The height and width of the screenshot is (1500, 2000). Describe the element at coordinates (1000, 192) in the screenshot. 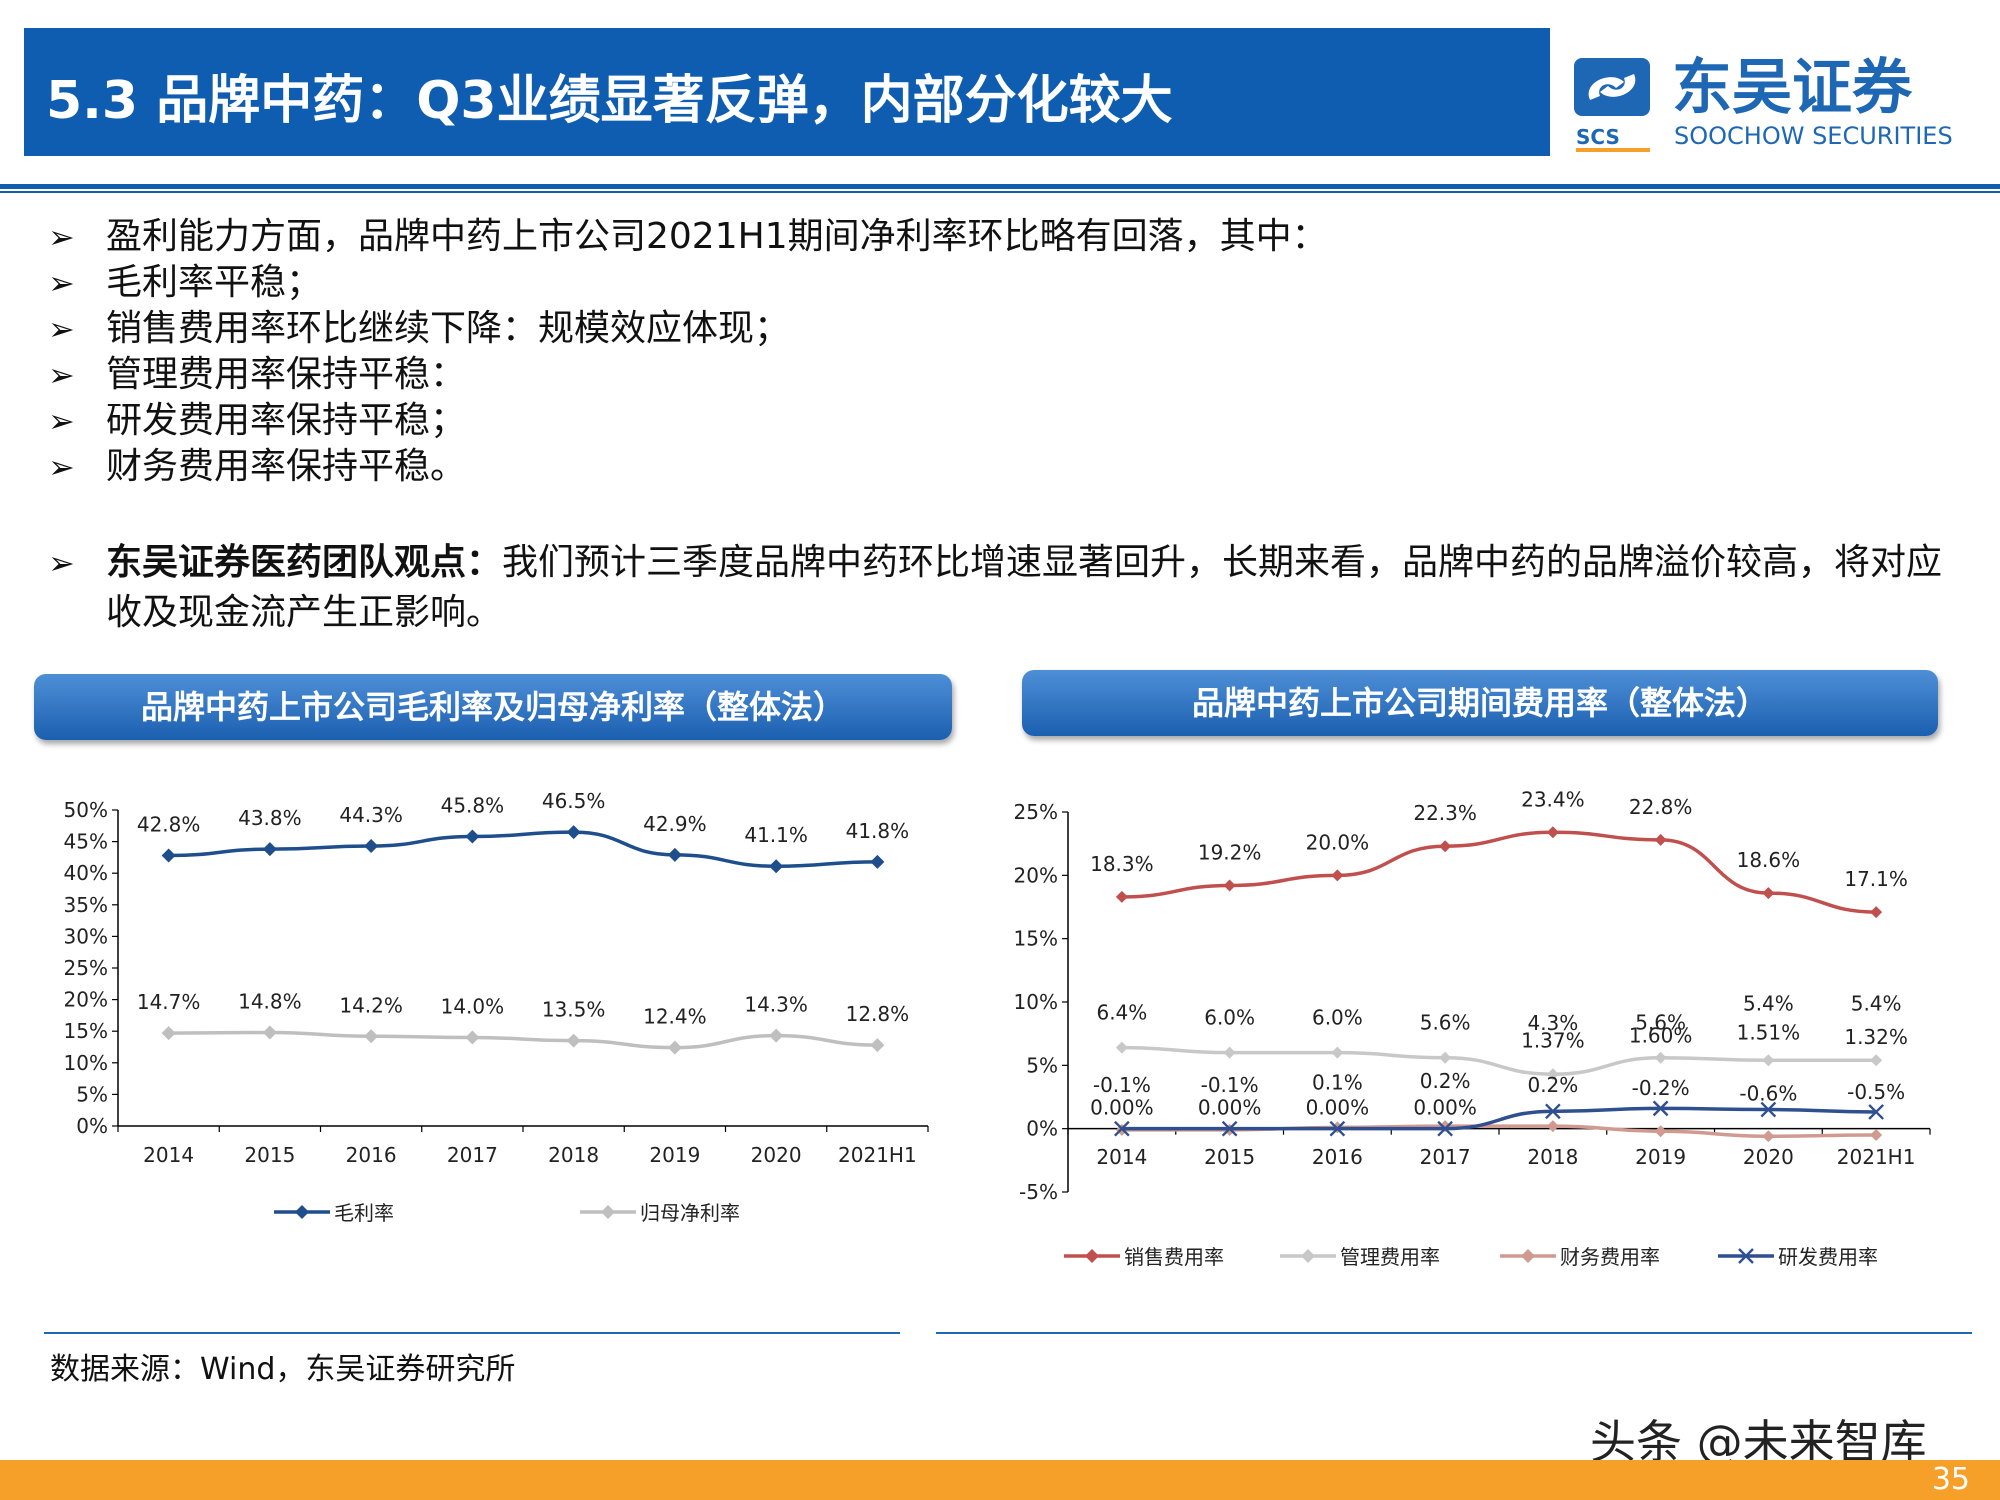

I see `header-rule-thin` at that location.